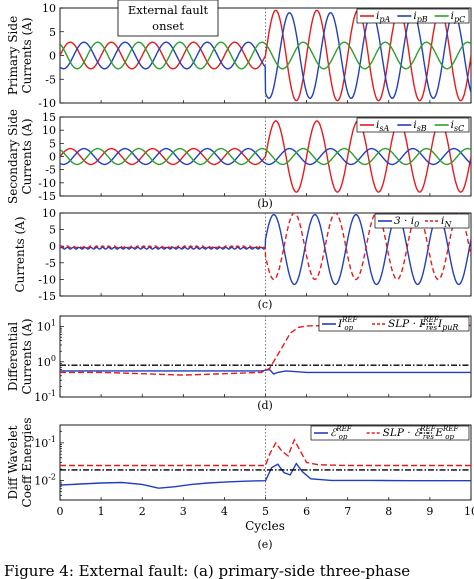  What do you see at coordinates (458, 17) in the screenshot?
I see `legend-label: ipC` at bounding box center [458, 17].